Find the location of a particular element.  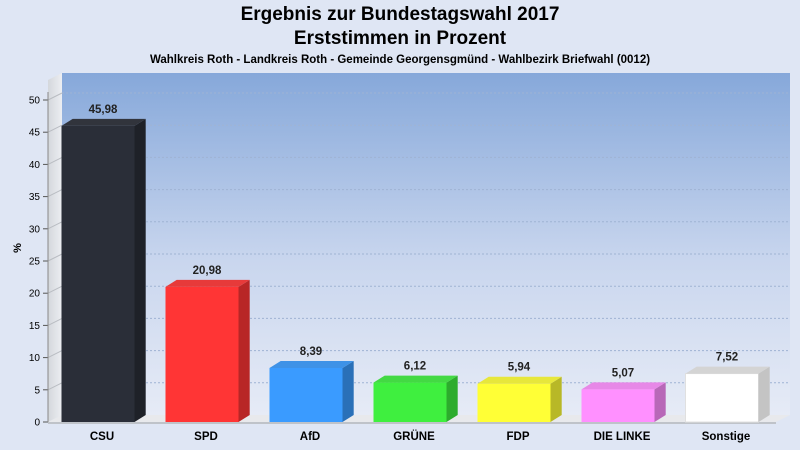

x-tick-label: CSU is located at coordinates (102, 437).